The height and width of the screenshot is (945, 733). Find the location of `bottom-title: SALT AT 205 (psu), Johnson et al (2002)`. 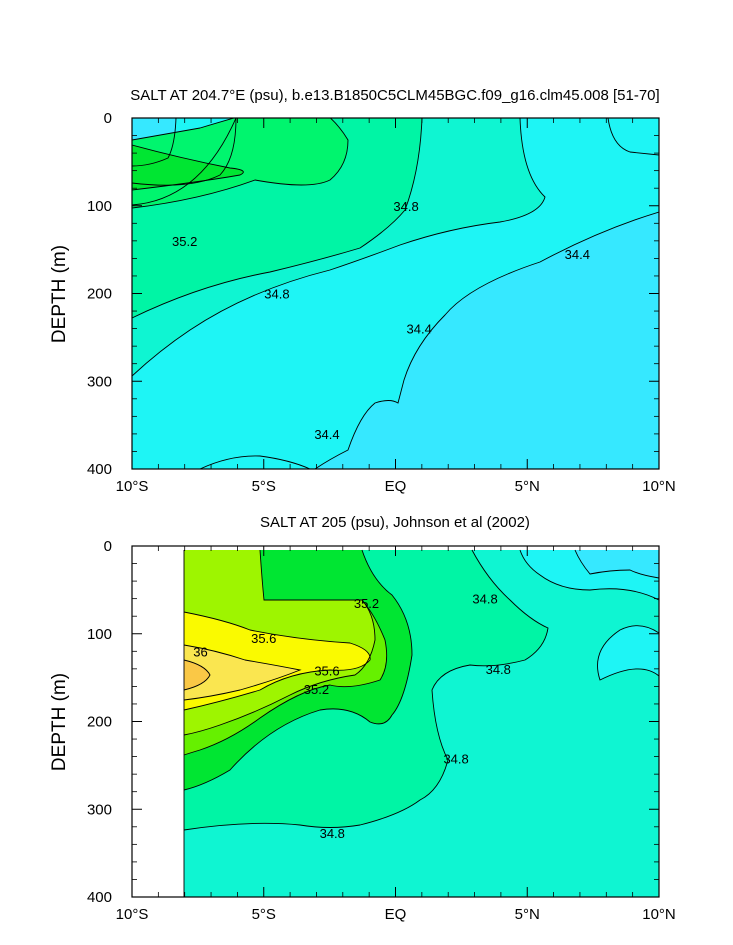

bottom-title: SALT AT 205 (psu), Johnson et al (2002) is located at coordinates (395, 522).